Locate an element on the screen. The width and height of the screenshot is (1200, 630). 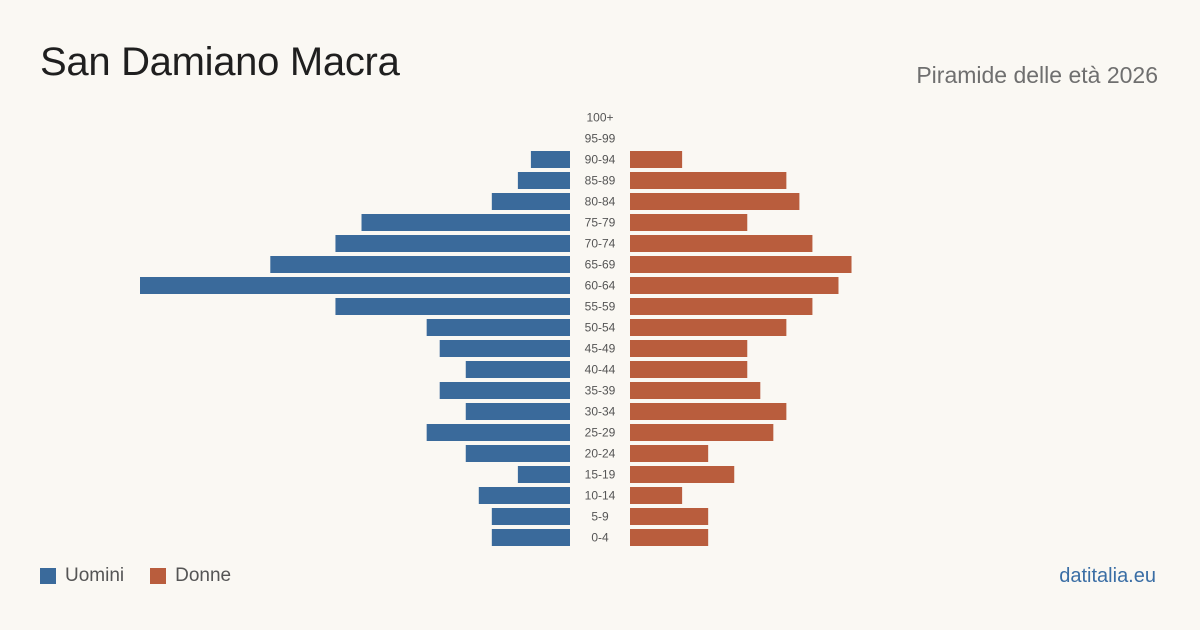
legend-item-men: Uomini is located at coordinates (82, 576).